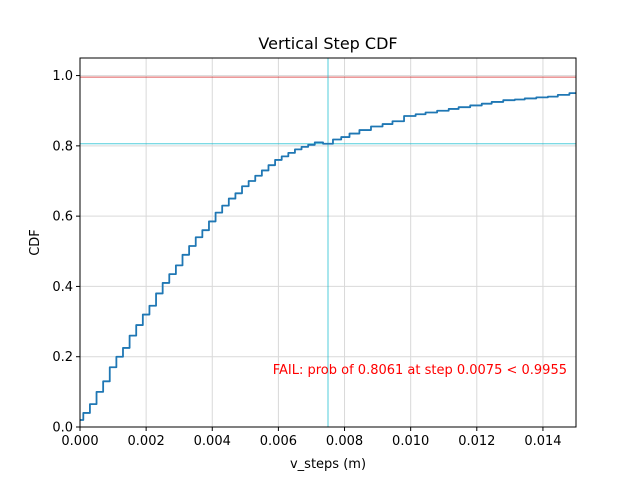 This screenshot has width=640, height=480. I want to click on y-tick-label: 0.0, so click(62, 428).